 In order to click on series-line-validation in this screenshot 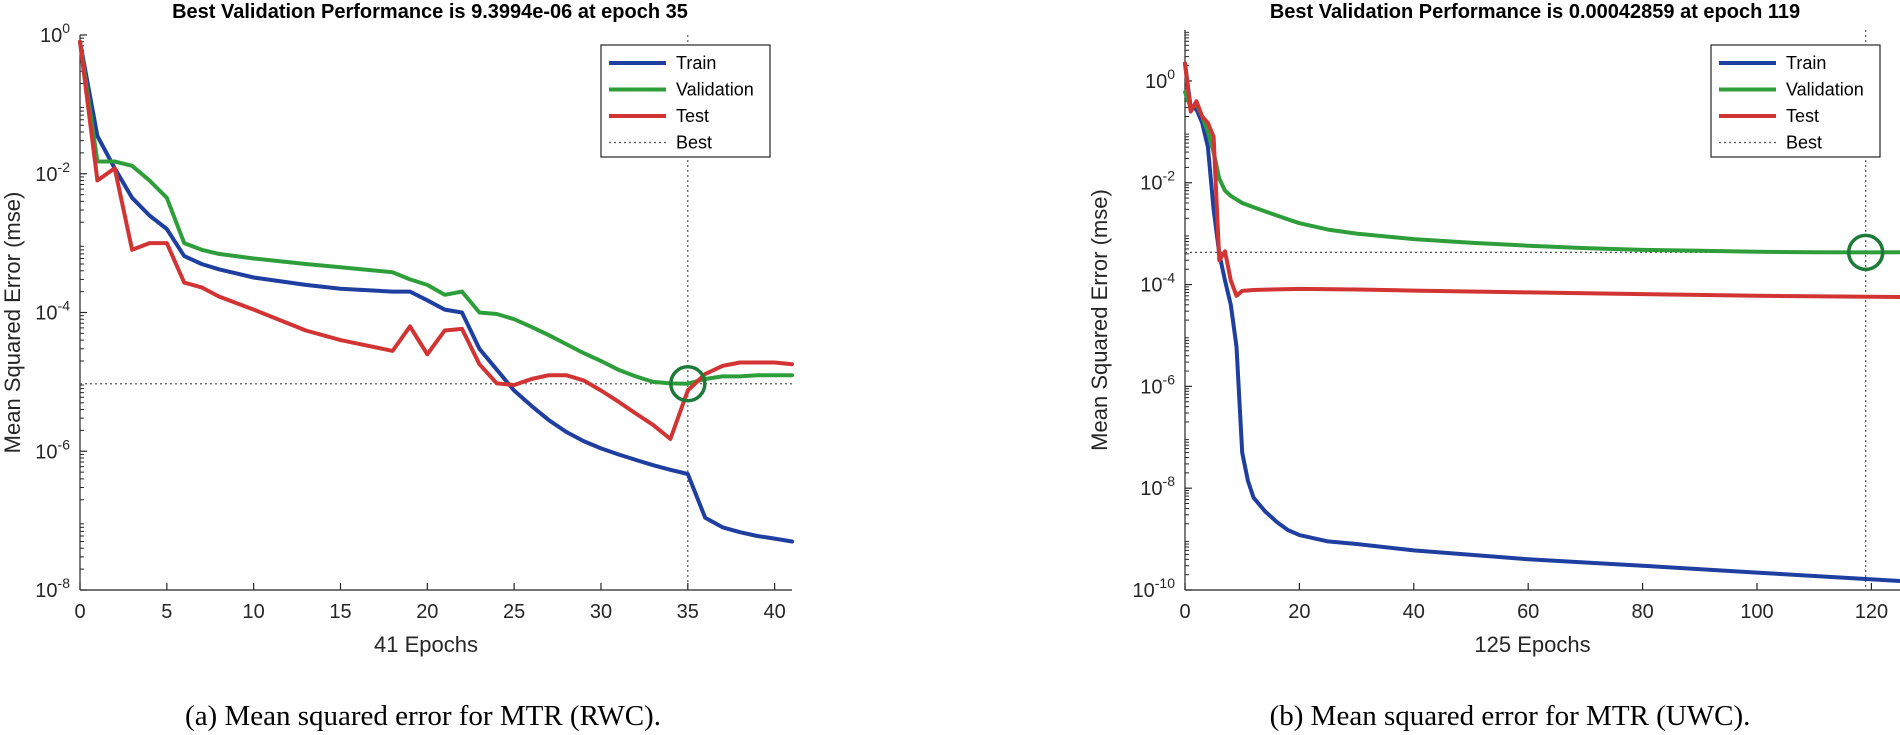, I will do `click(1541, 172)`.